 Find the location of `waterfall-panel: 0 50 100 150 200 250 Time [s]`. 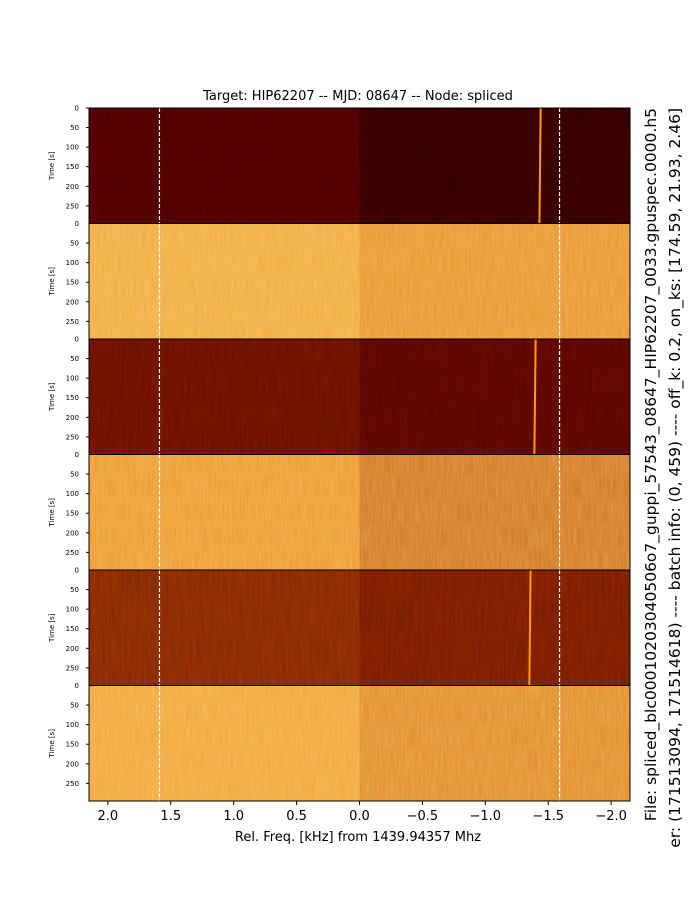

waterfall-panel: 0 50 100 150 200 250 Time [s] is located at coordinates (339, 164).